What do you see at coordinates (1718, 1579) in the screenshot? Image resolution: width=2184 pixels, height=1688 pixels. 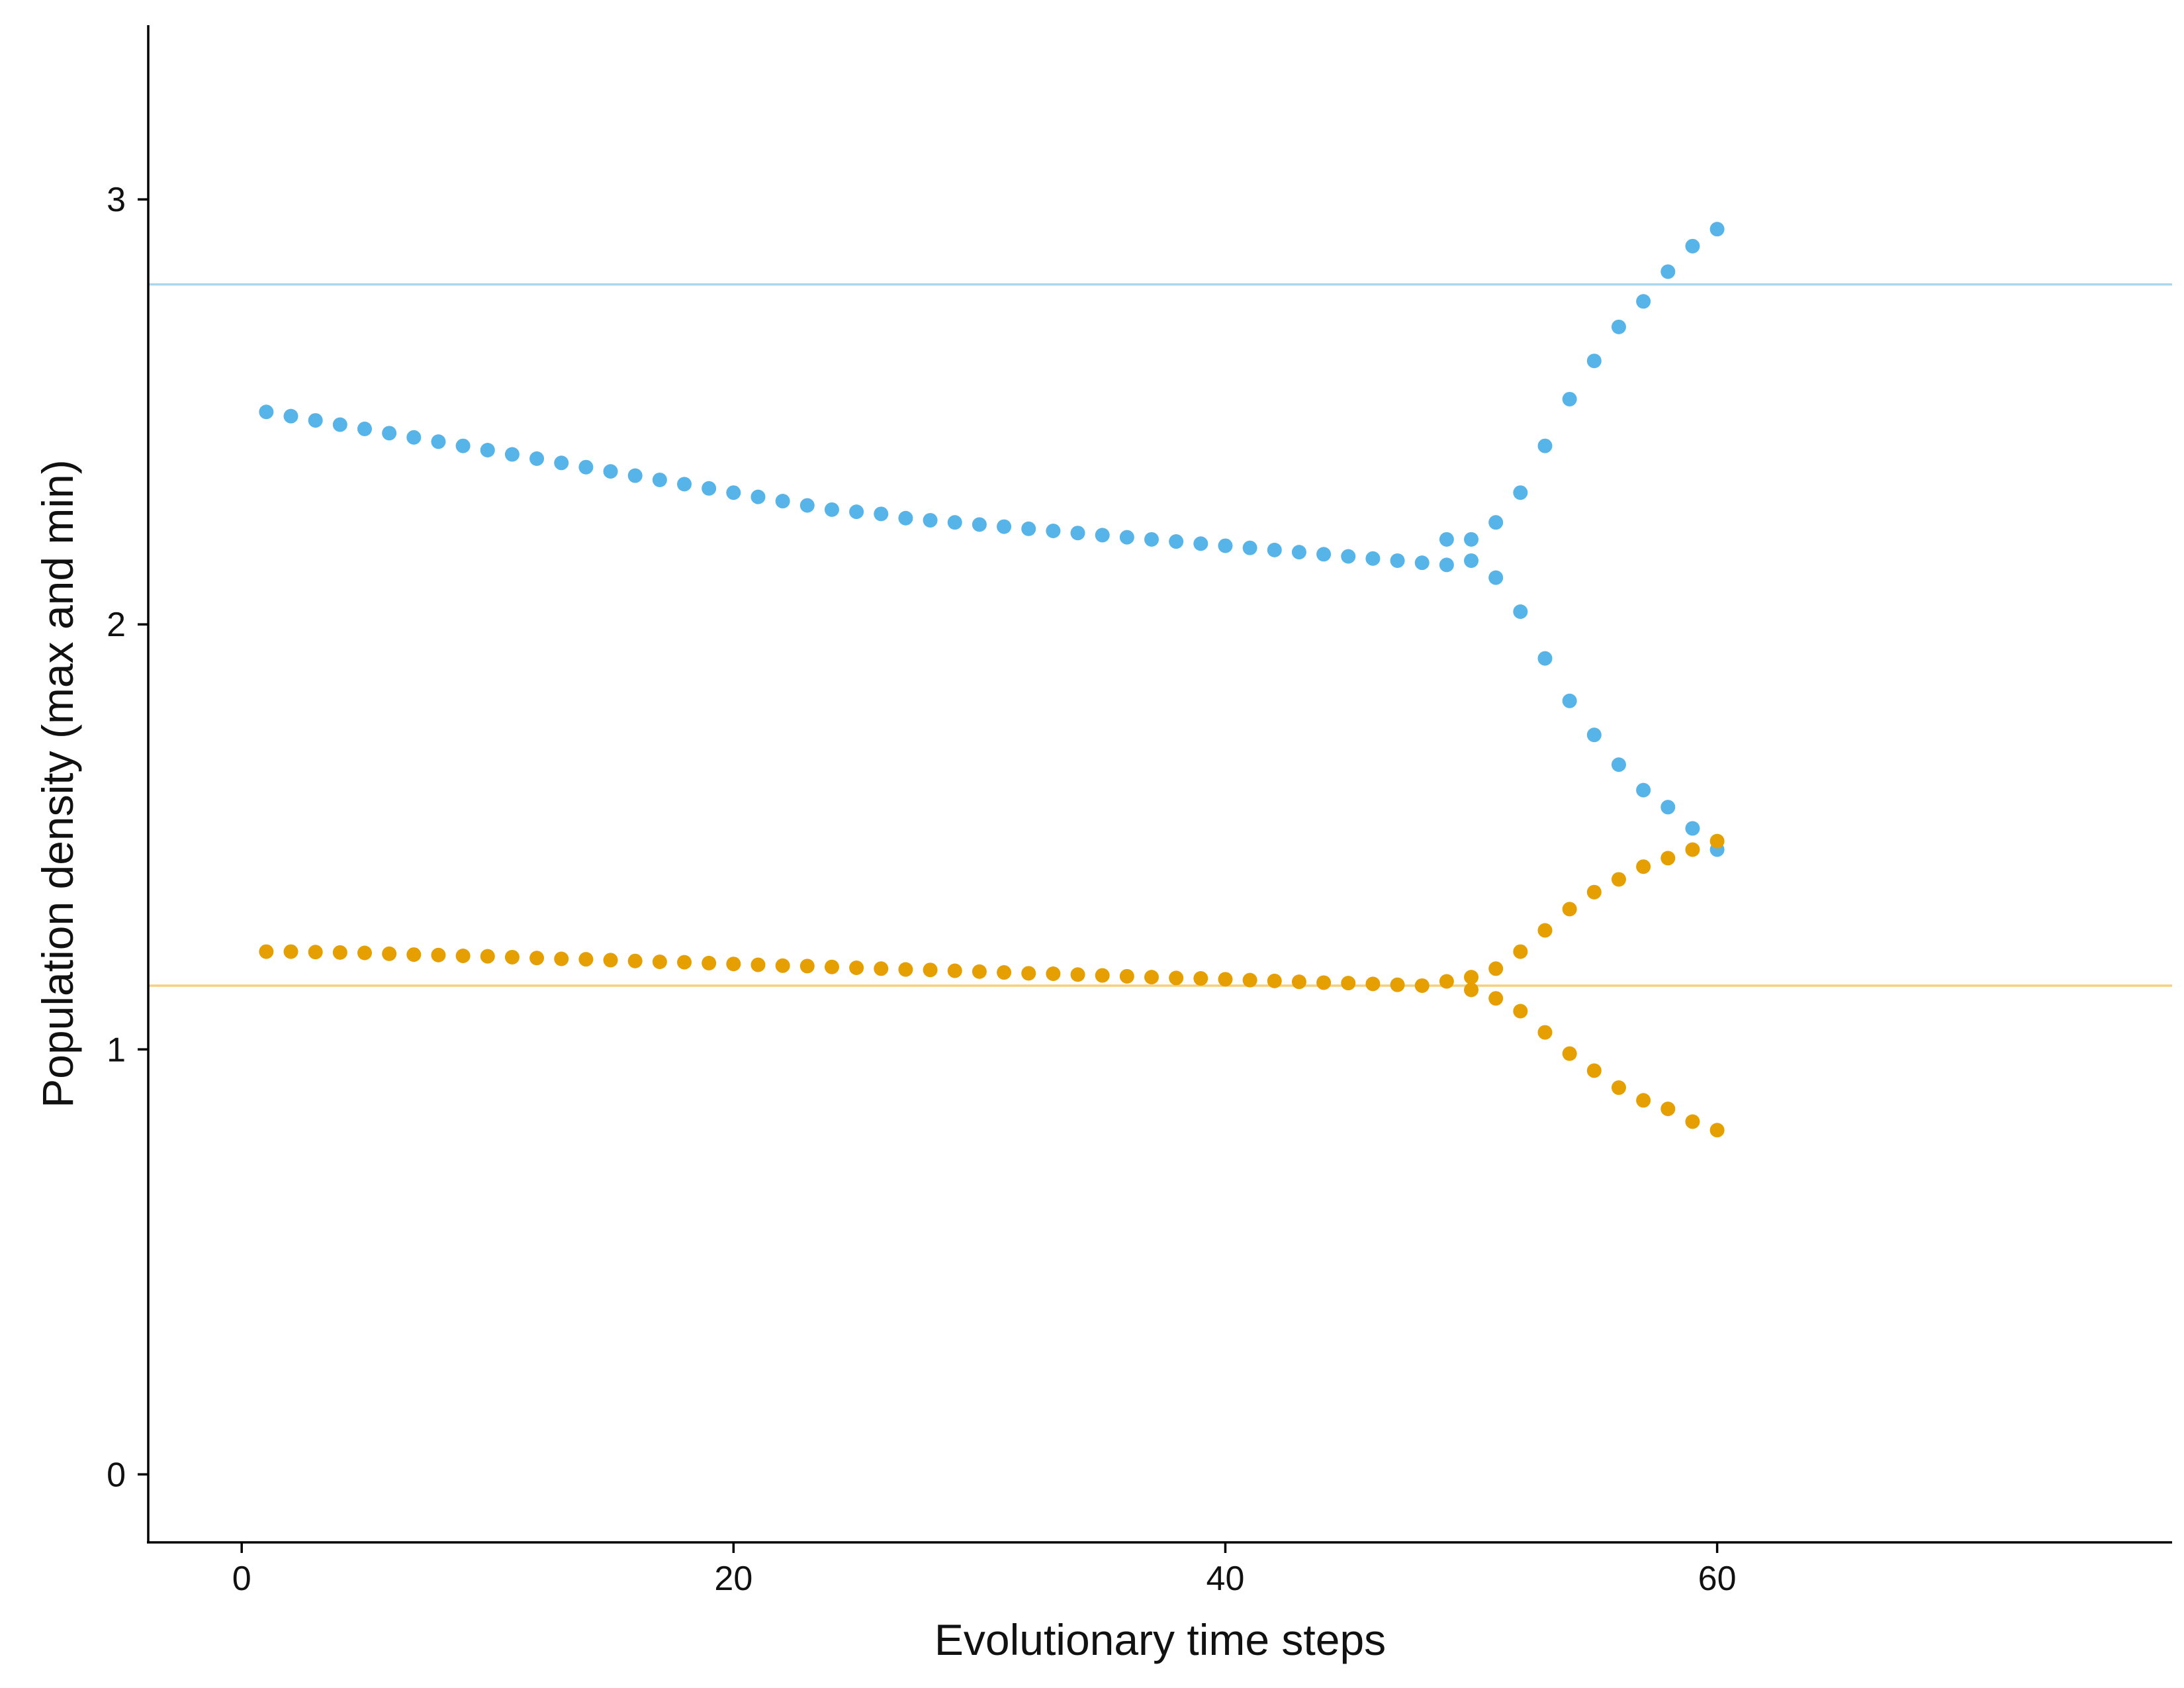 I see `x-tick-label: 60` at bounding box center [1718, 1579].